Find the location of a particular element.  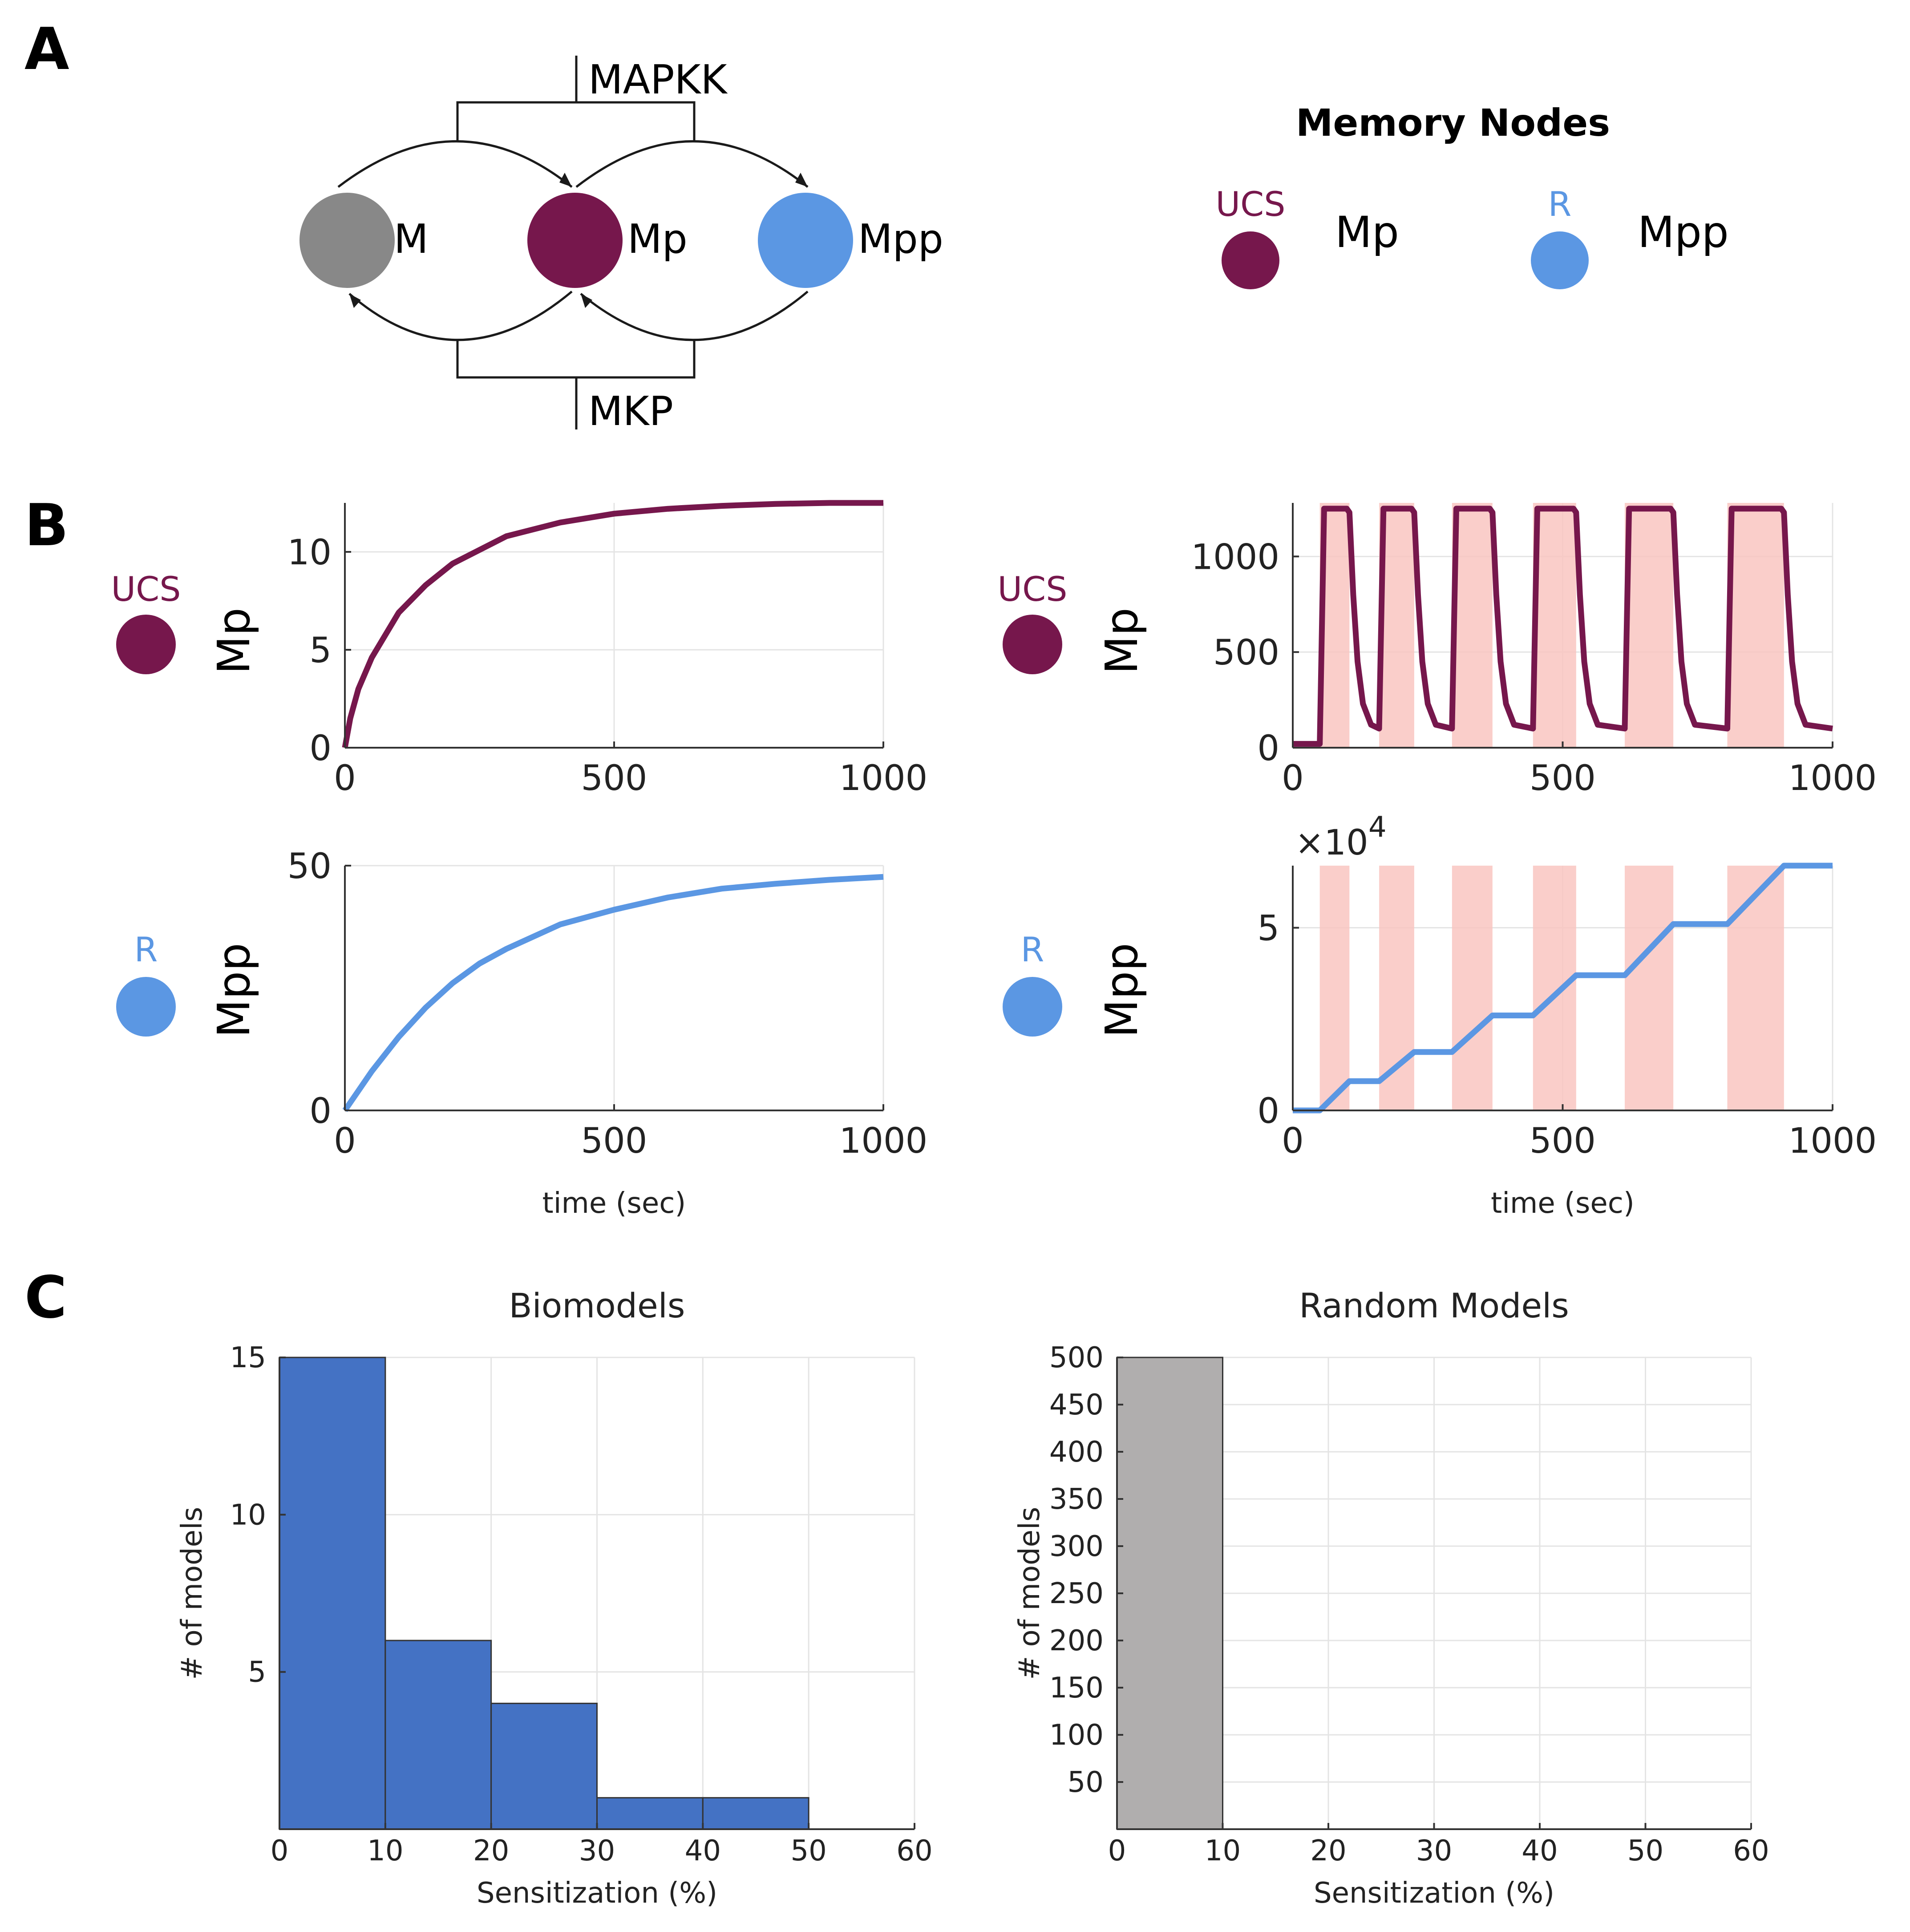

mkp-label: MKP is located at coordinates (630, 412).